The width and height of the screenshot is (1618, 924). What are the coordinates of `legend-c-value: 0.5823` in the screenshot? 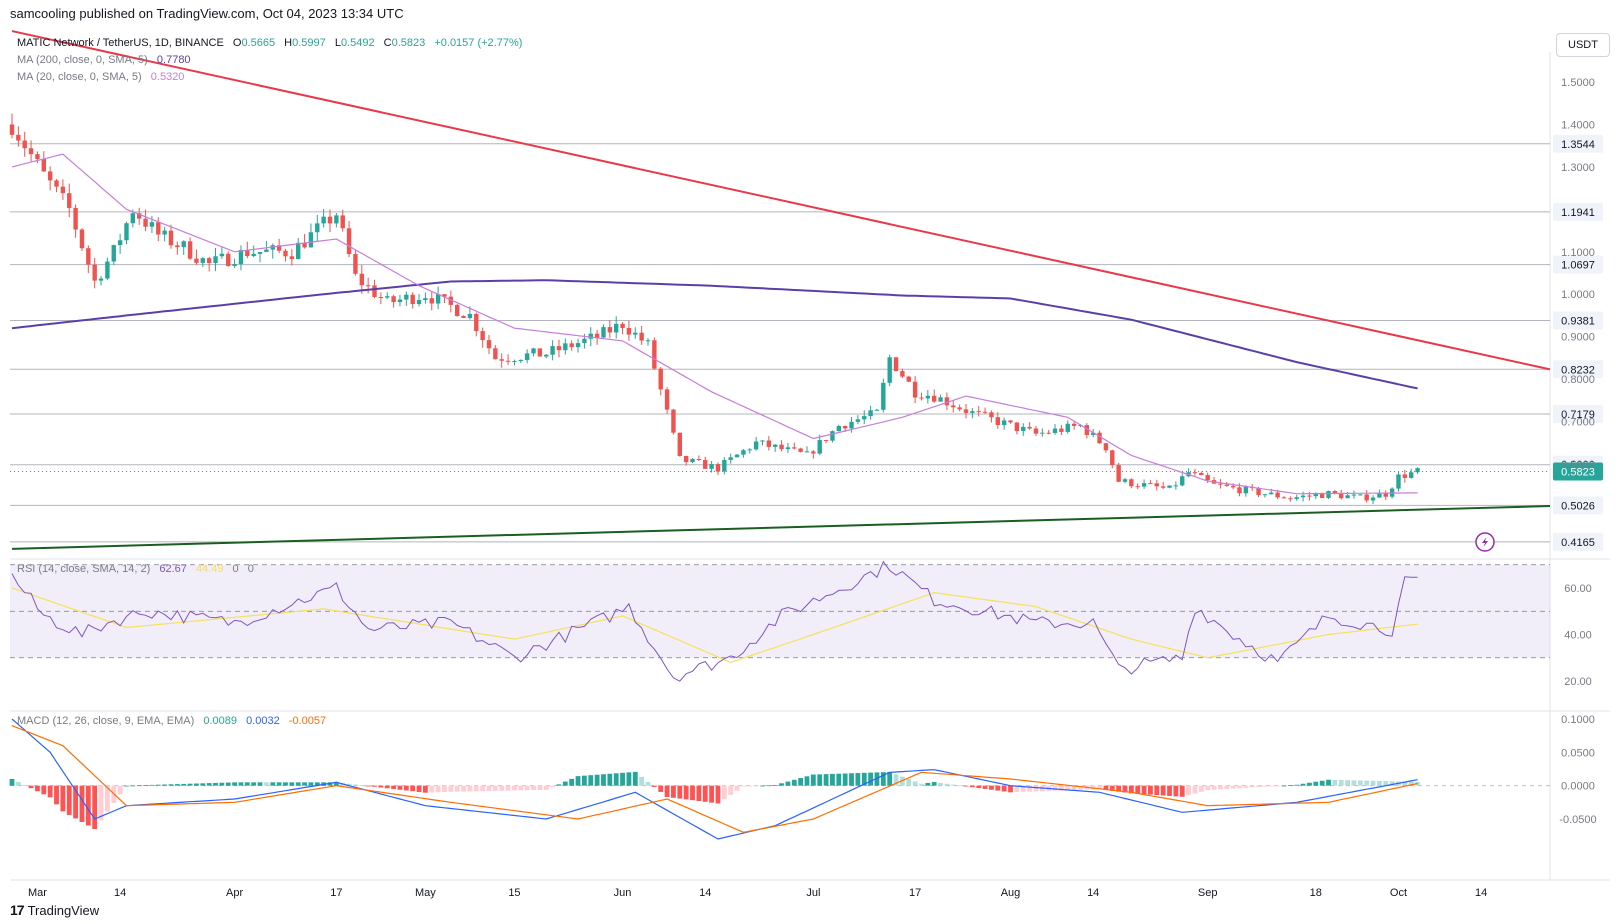 It's located at (409, 43).